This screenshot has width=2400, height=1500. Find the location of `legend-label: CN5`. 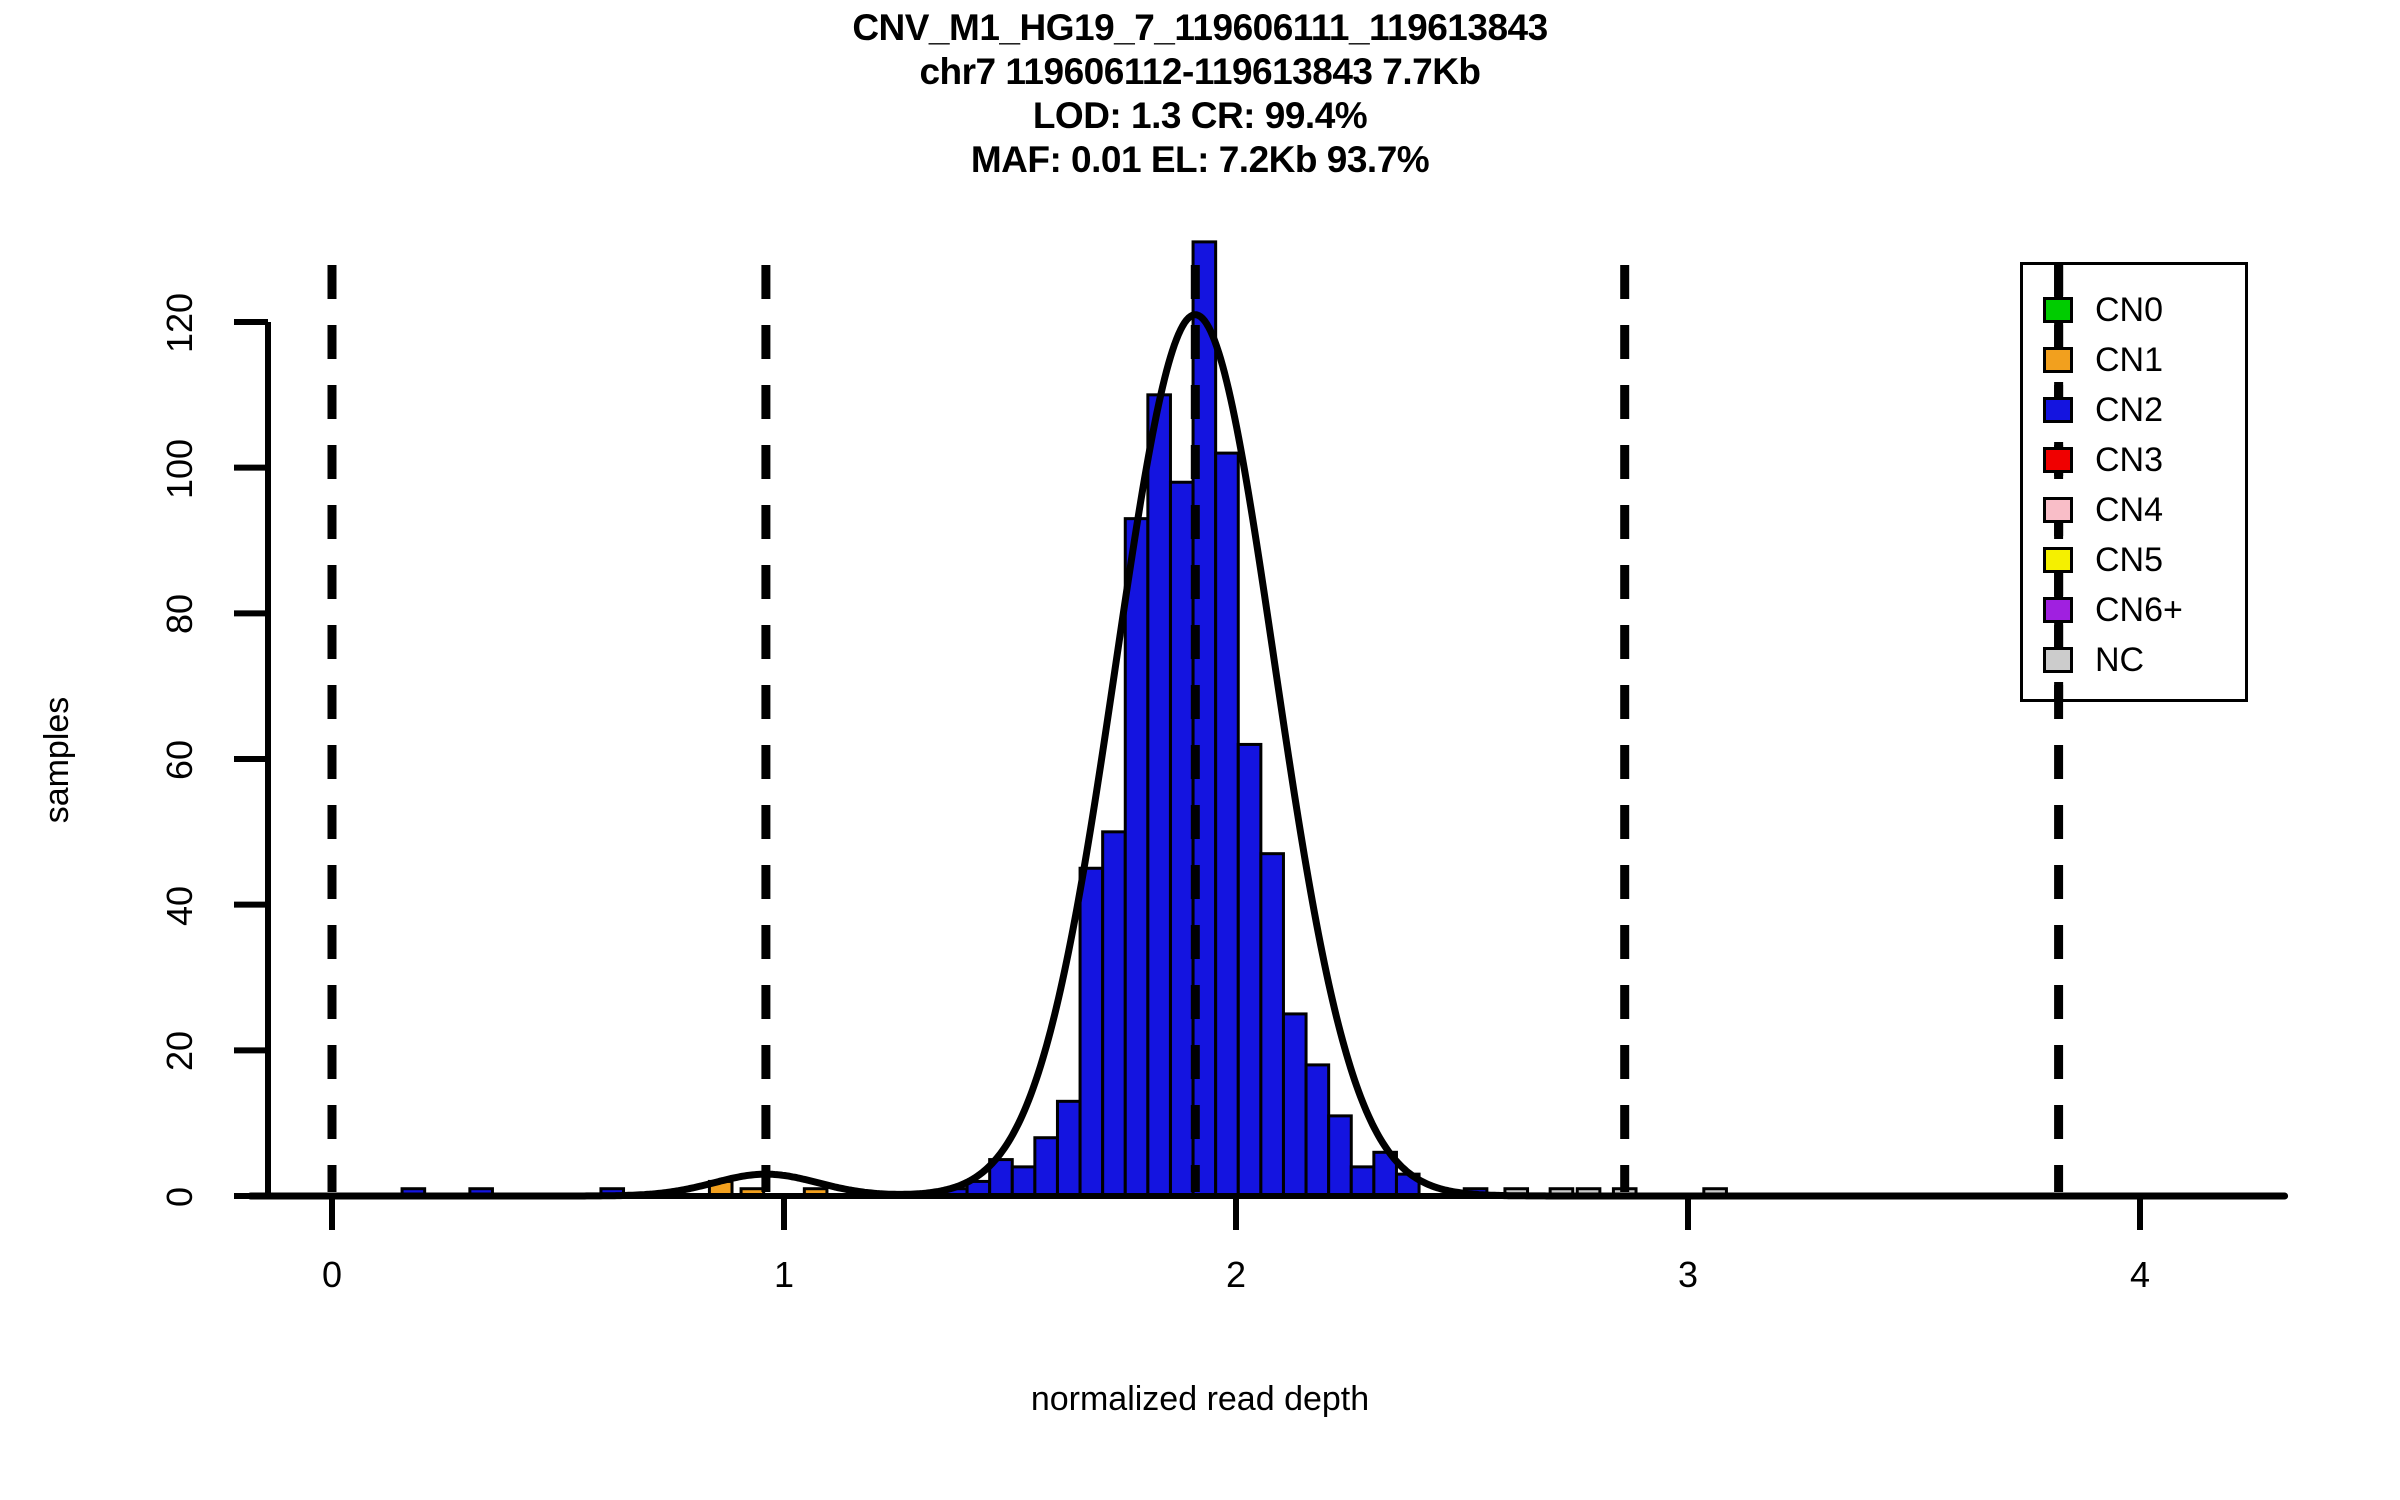

legend-label: CN5 is located at coordinates (2129, 560).